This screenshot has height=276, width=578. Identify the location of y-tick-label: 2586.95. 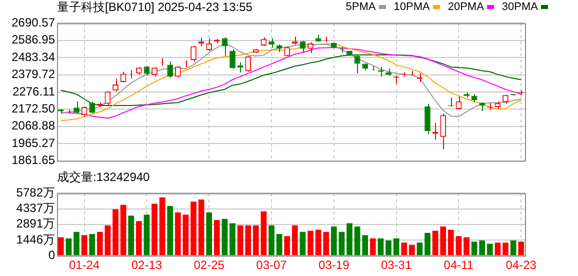
(34, 39).